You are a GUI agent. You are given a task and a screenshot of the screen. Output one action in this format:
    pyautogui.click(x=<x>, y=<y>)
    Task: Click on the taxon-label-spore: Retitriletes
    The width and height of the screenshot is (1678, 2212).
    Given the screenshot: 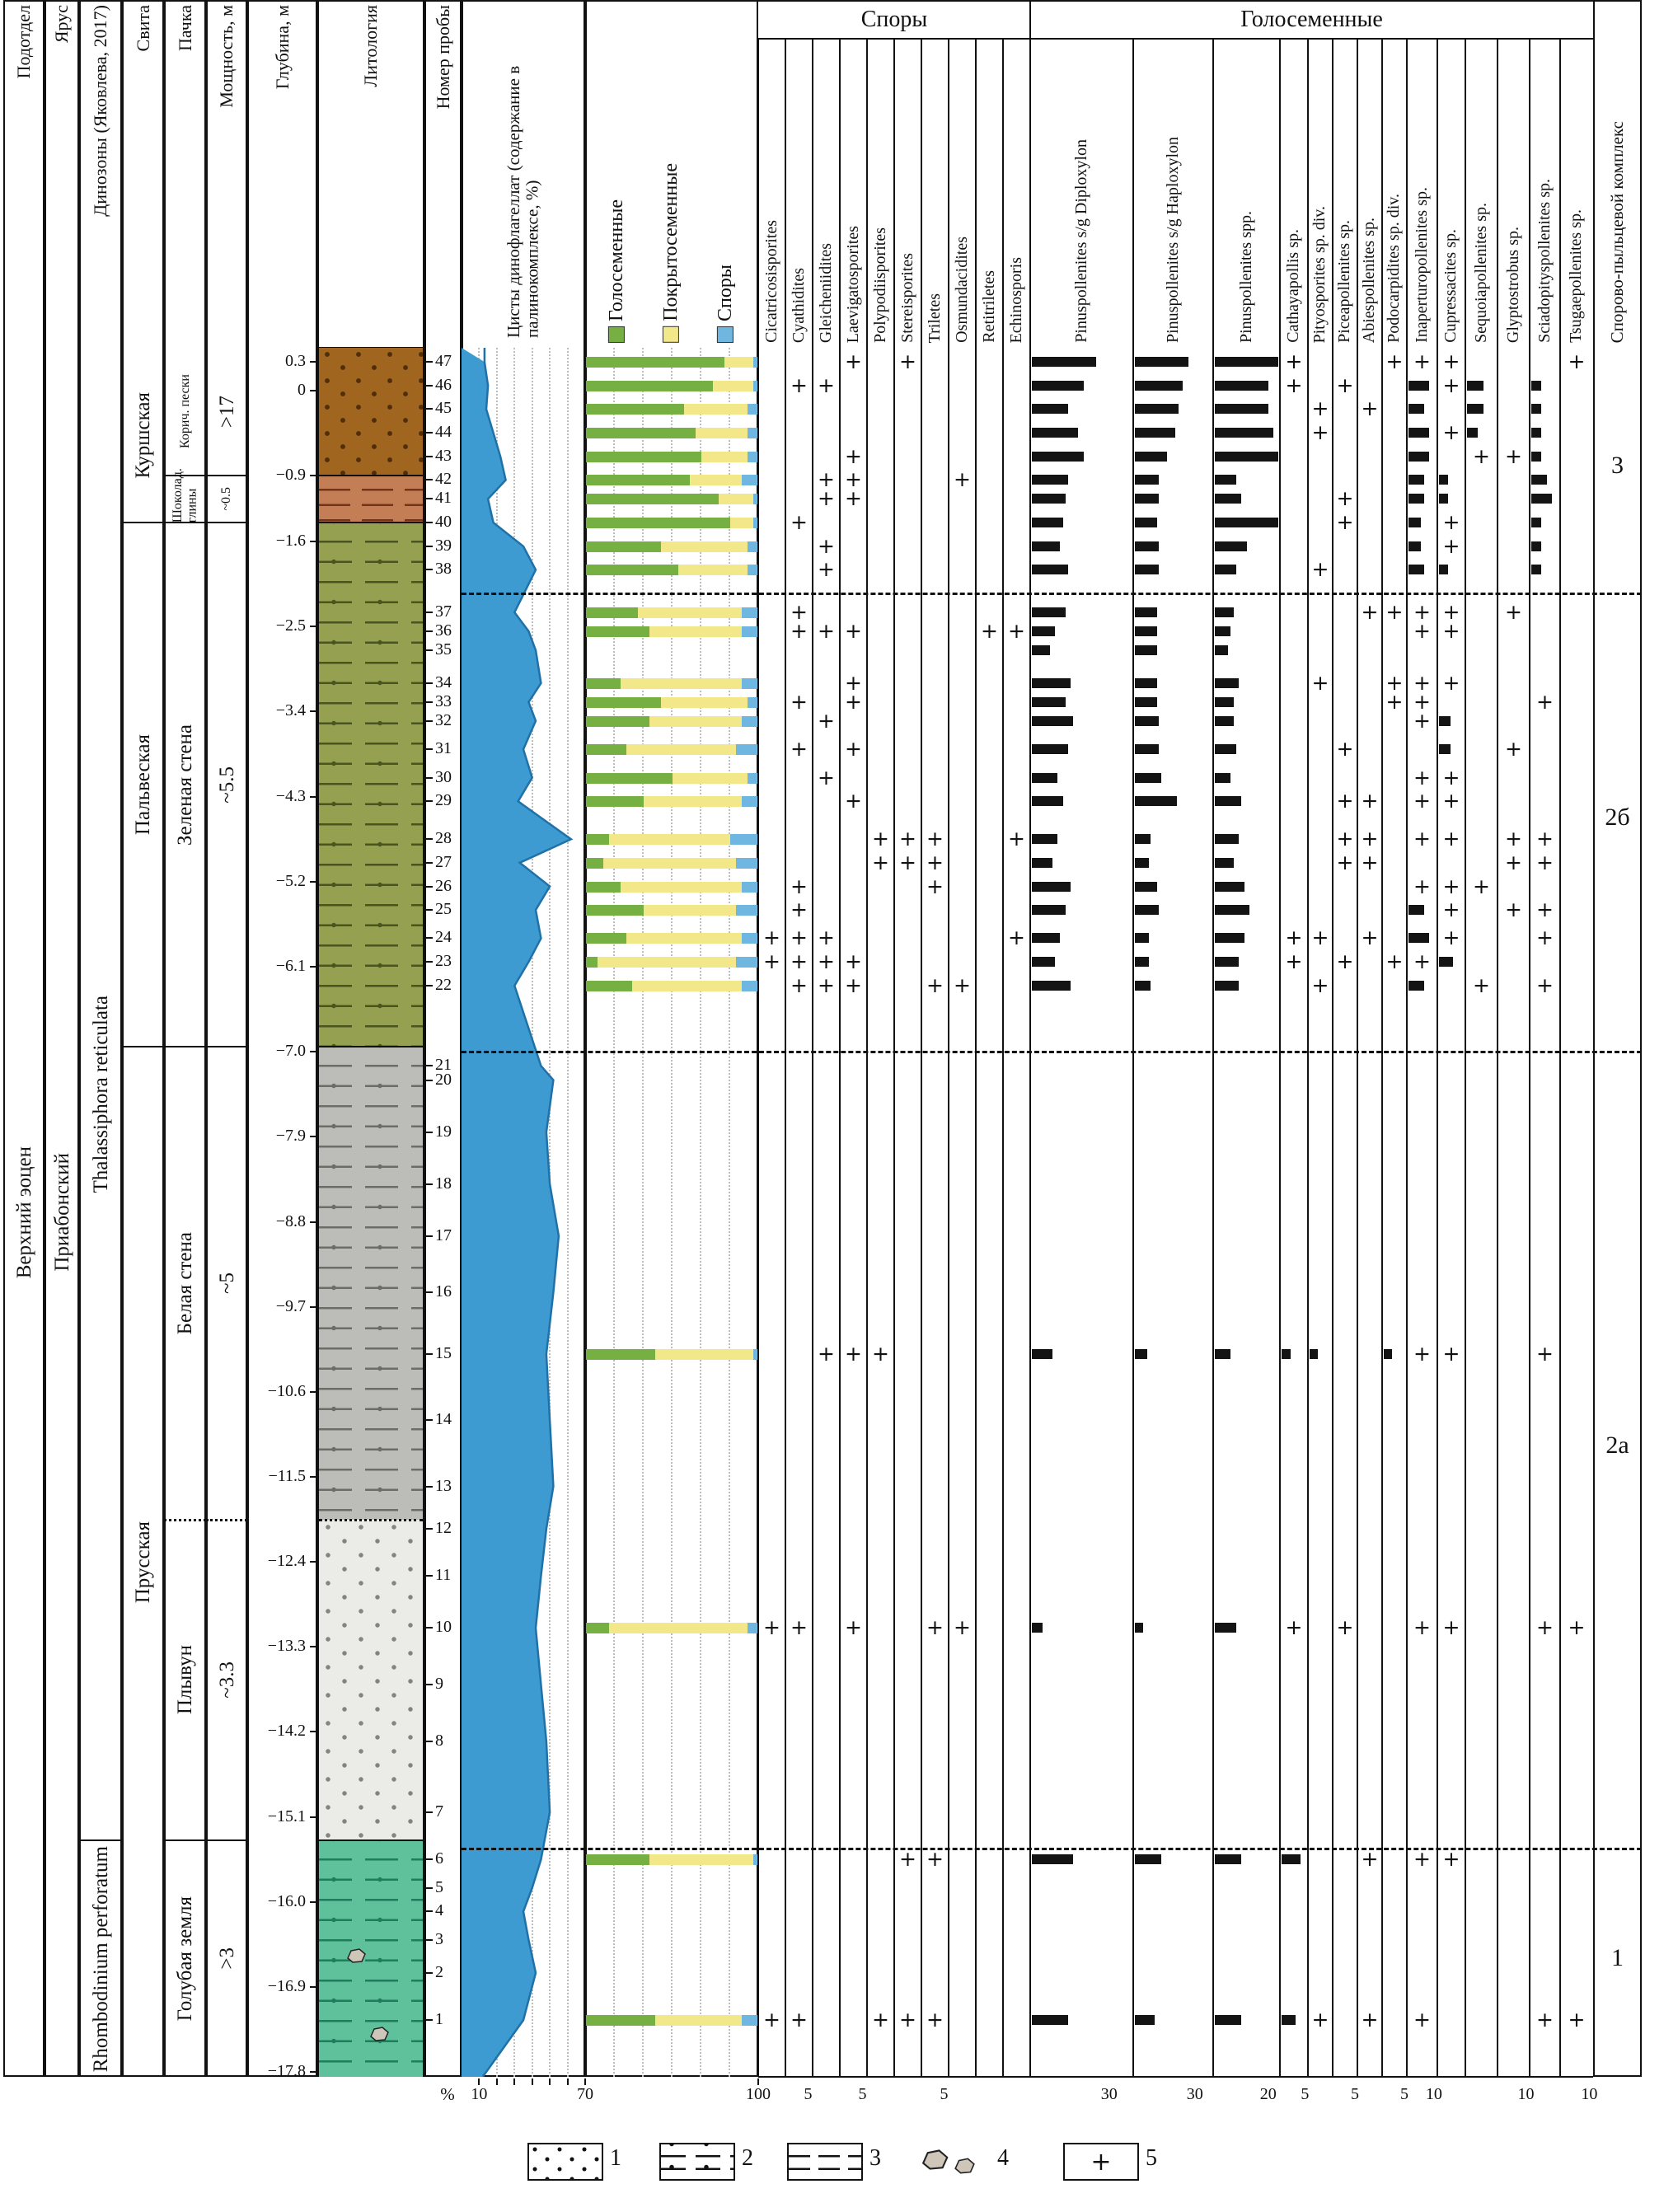 What is the action you would take?
    pyautogui.click(x=989, y=192)
    